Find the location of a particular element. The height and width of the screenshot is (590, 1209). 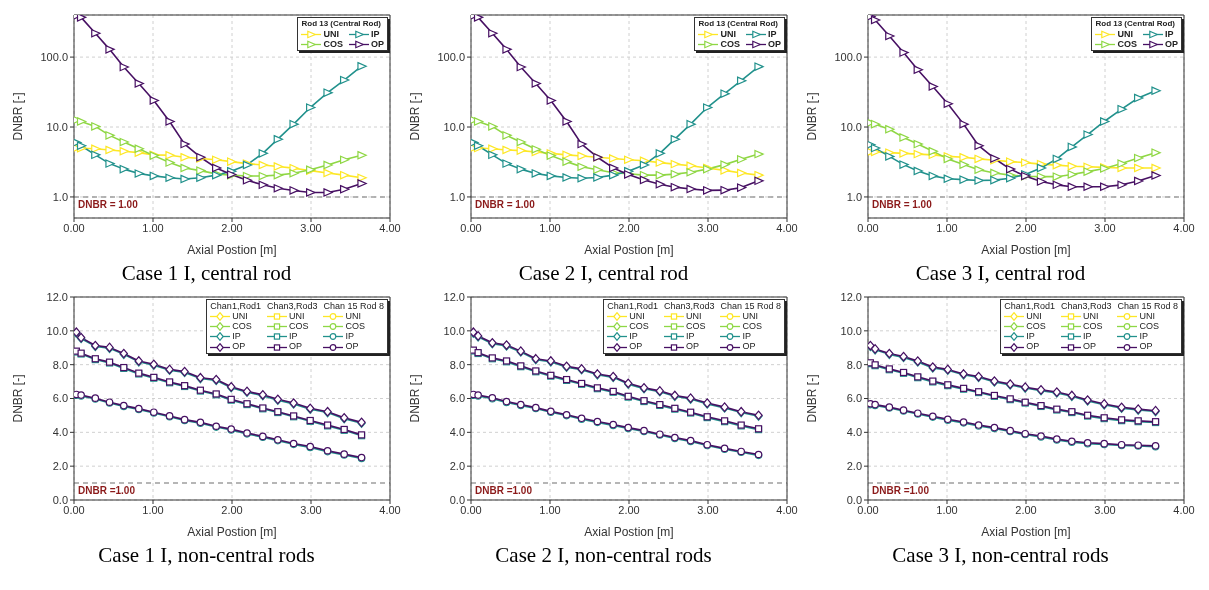

text: Case 3 I, non-central rods is located at coordinates (1000, 555).